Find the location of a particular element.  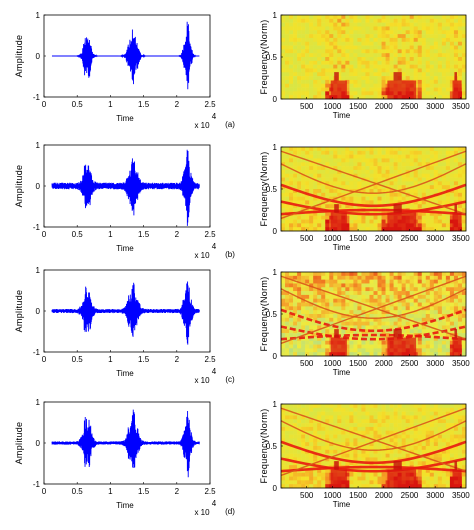

x-tick-label: 1500 is located at coordinates (358, 106).